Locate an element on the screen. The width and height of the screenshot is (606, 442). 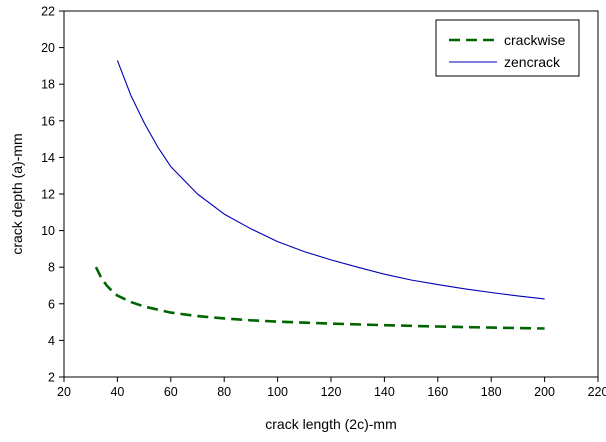
y-tick-label: 12 is located at coordinates (48, 195).